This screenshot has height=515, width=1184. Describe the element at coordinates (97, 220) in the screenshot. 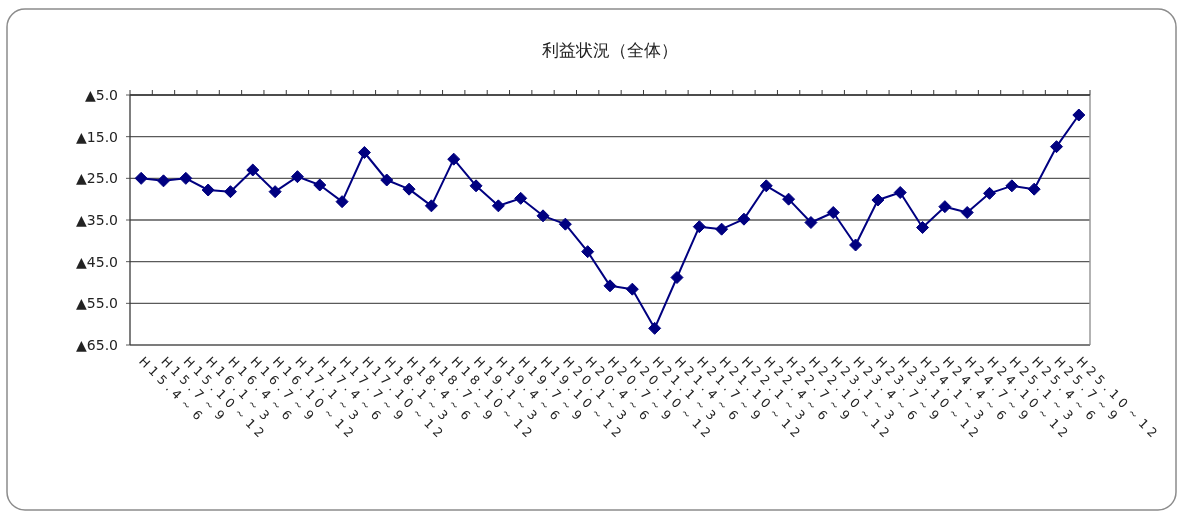

I see `y-tick-label: ▲35.0` at that location.